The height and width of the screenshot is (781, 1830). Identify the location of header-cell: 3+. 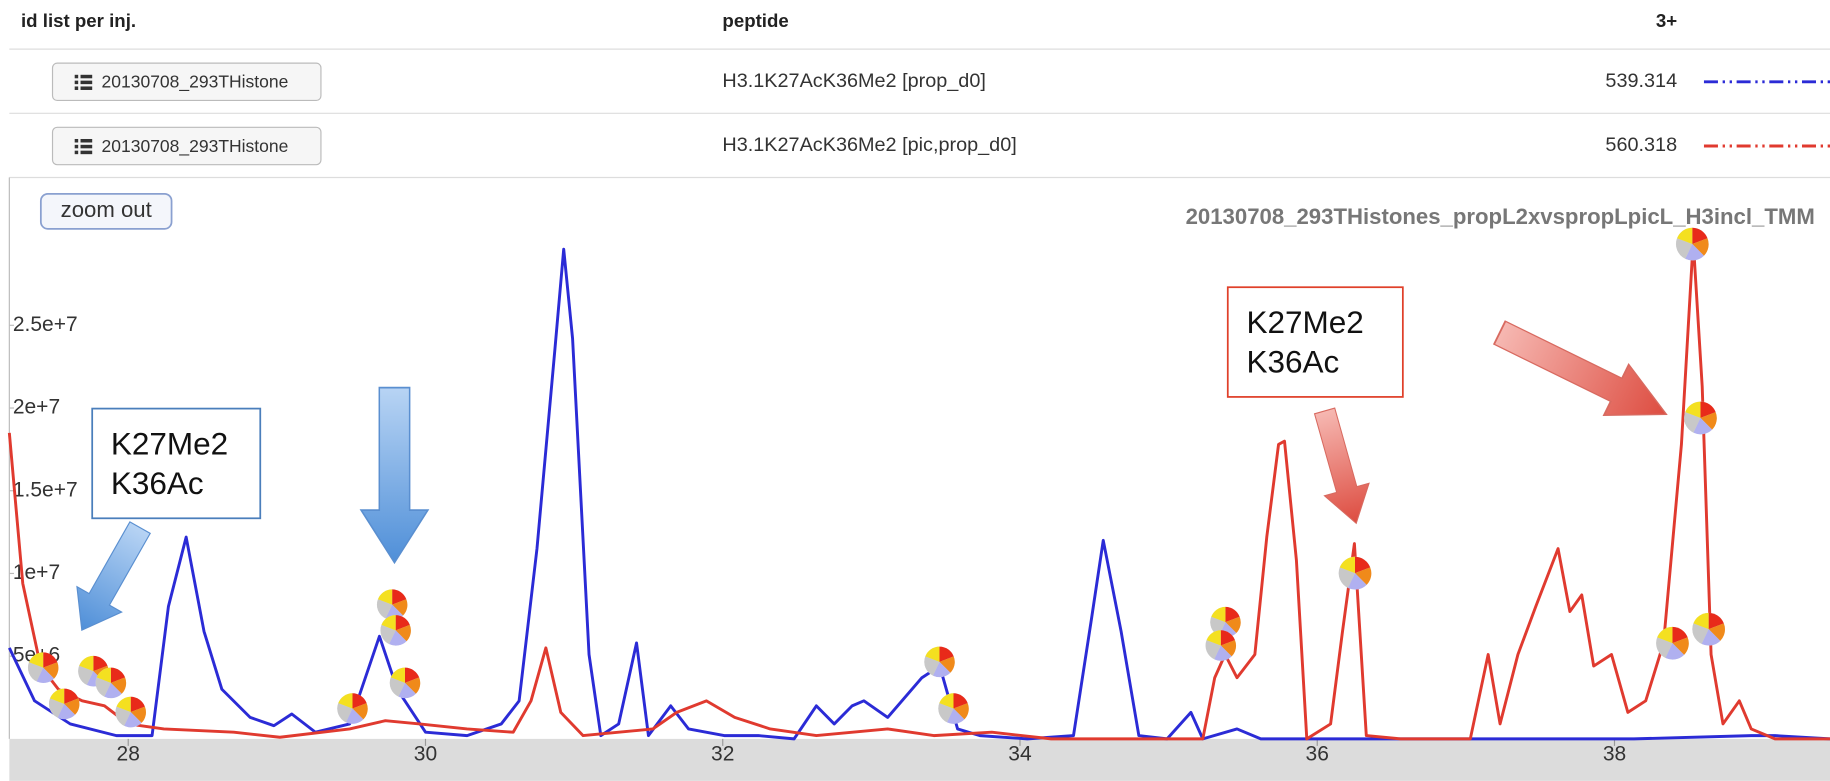
(1666, 20).